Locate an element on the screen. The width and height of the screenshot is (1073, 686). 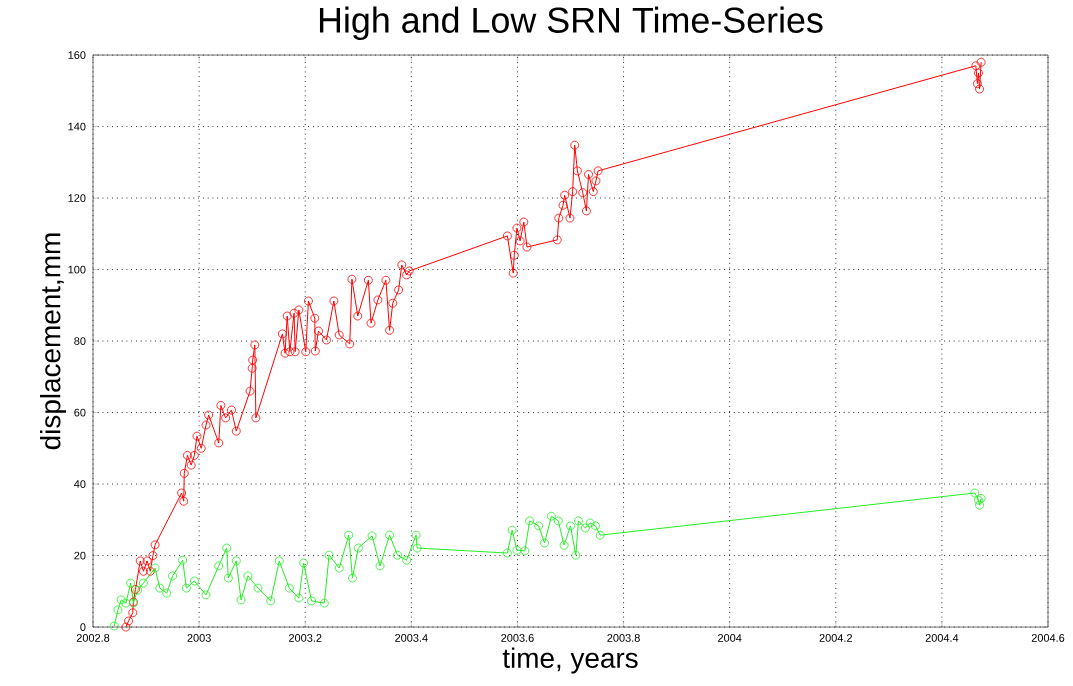
y-tick-label: 20 is located at coordinates (80, 555).